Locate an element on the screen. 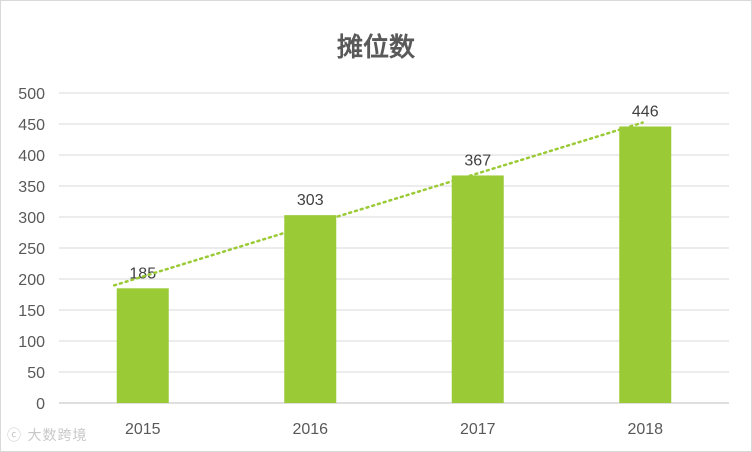  data-label: 446 is located at coordinates (645, 111).